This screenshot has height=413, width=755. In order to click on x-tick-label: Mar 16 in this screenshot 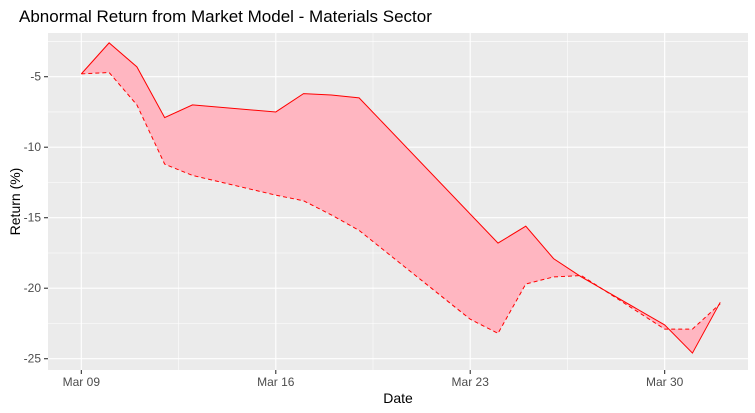, I will do `click(276, 382)`.